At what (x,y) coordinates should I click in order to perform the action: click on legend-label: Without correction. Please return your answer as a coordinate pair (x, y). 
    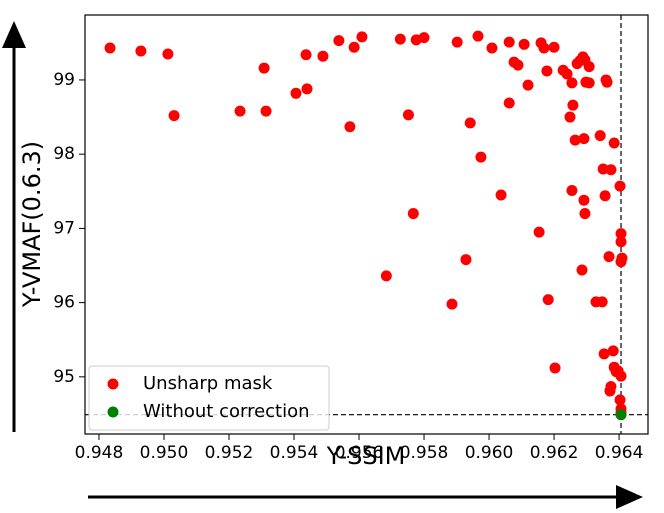
    Looking at the image, I should click on (226, 411).